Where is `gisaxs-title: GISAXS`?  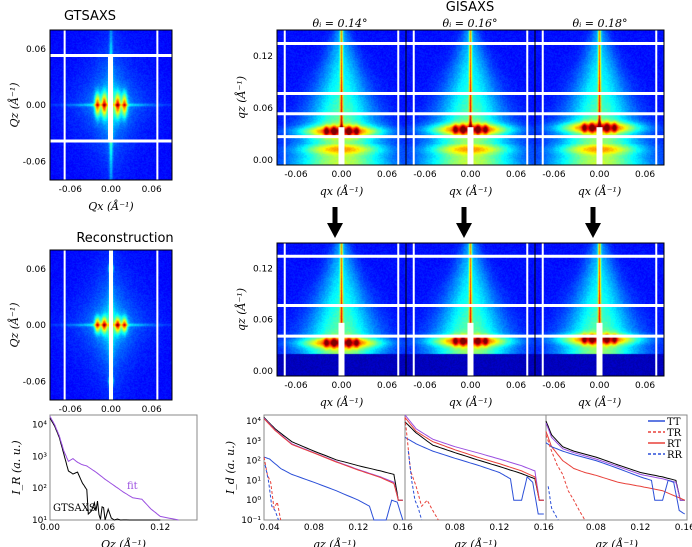 gisaxs-title: GISAXS is located at coordinates (470, 7).